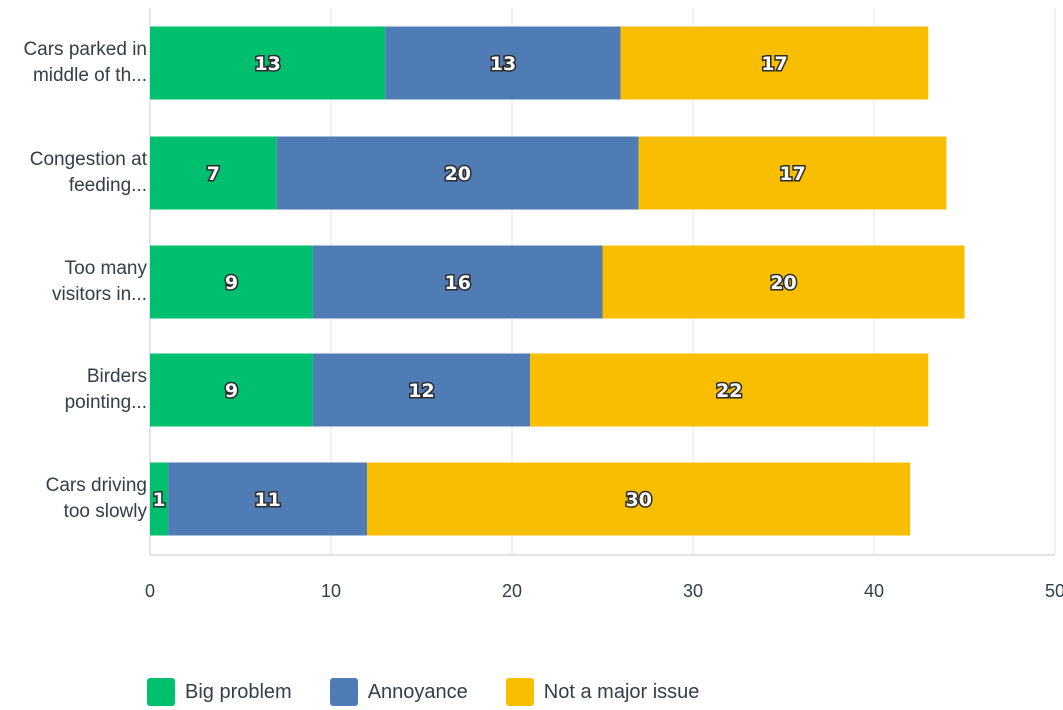  What do you see at coordinates (150, 591) in the screenshot?
I see `x-tick-label-0: 0` at bounding box center [150, 591].